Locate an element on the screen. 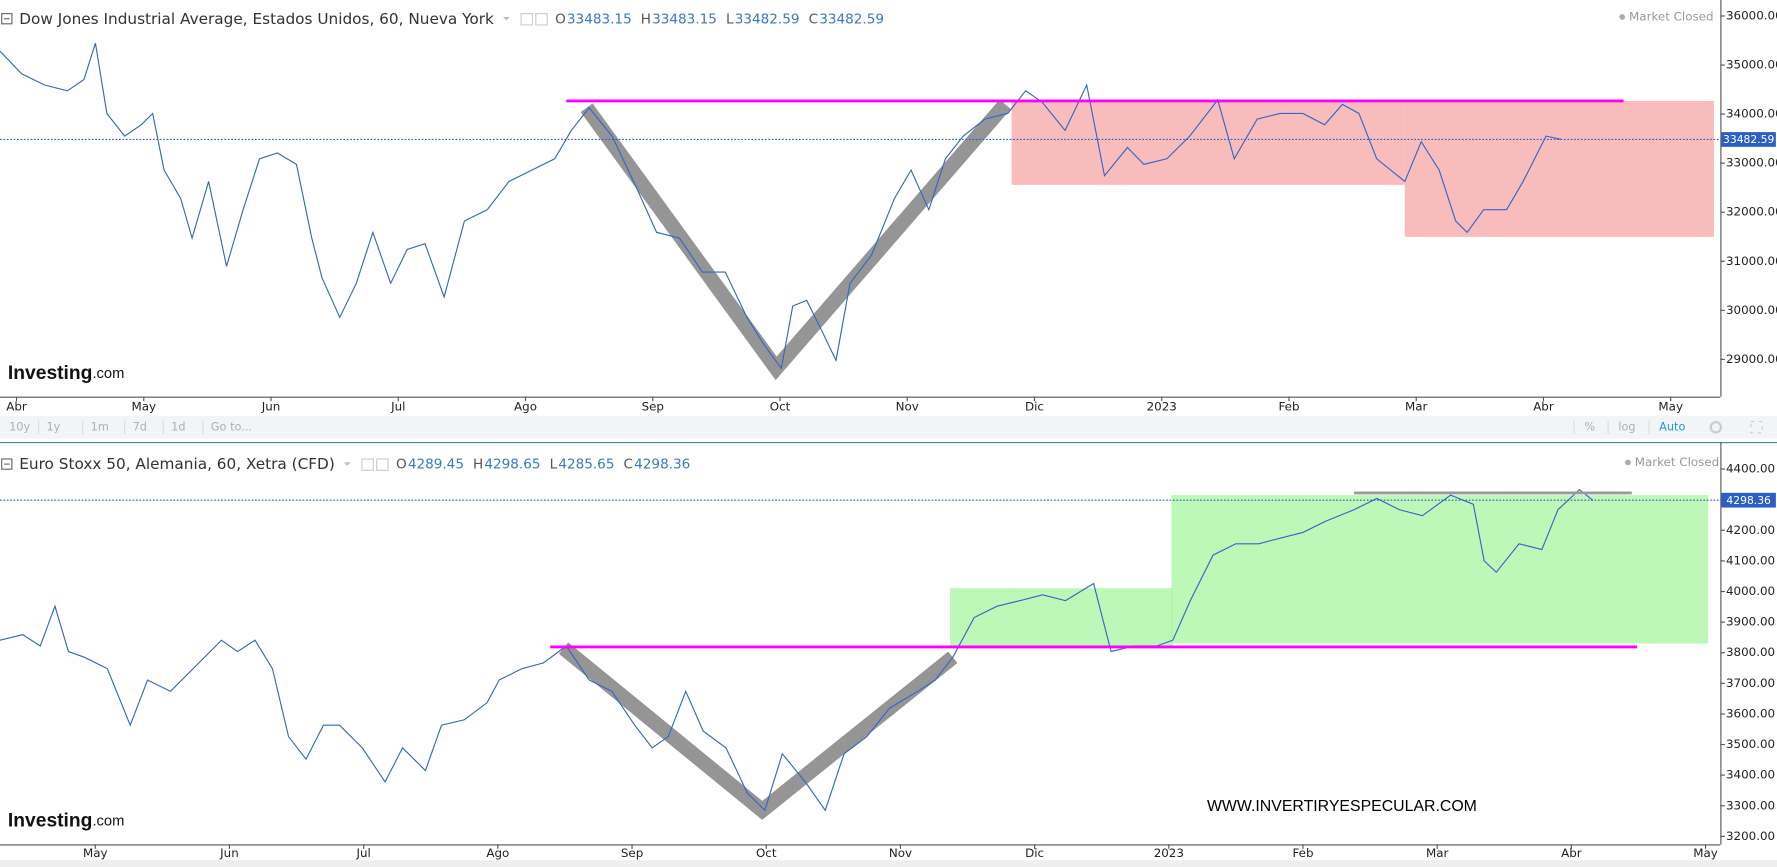 Image resolution: width=1777 pixels, height=867 pixels. ohlc-value: 4289.45 is located at coordinates (436, 465).